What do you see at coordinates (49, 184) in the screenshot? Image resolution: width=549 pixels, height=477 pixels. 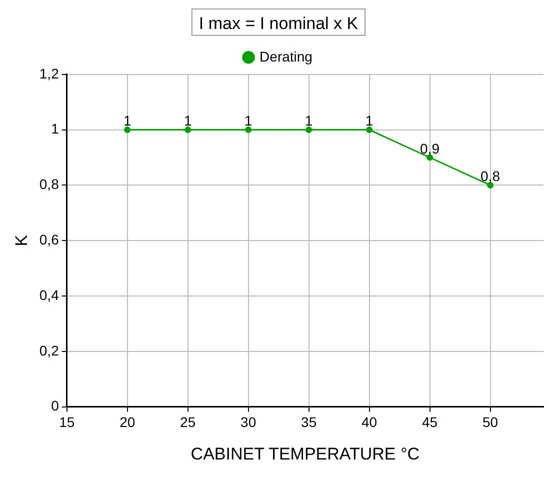 I see `y-tick-label: 0,8` at bounding box center [49, 184].